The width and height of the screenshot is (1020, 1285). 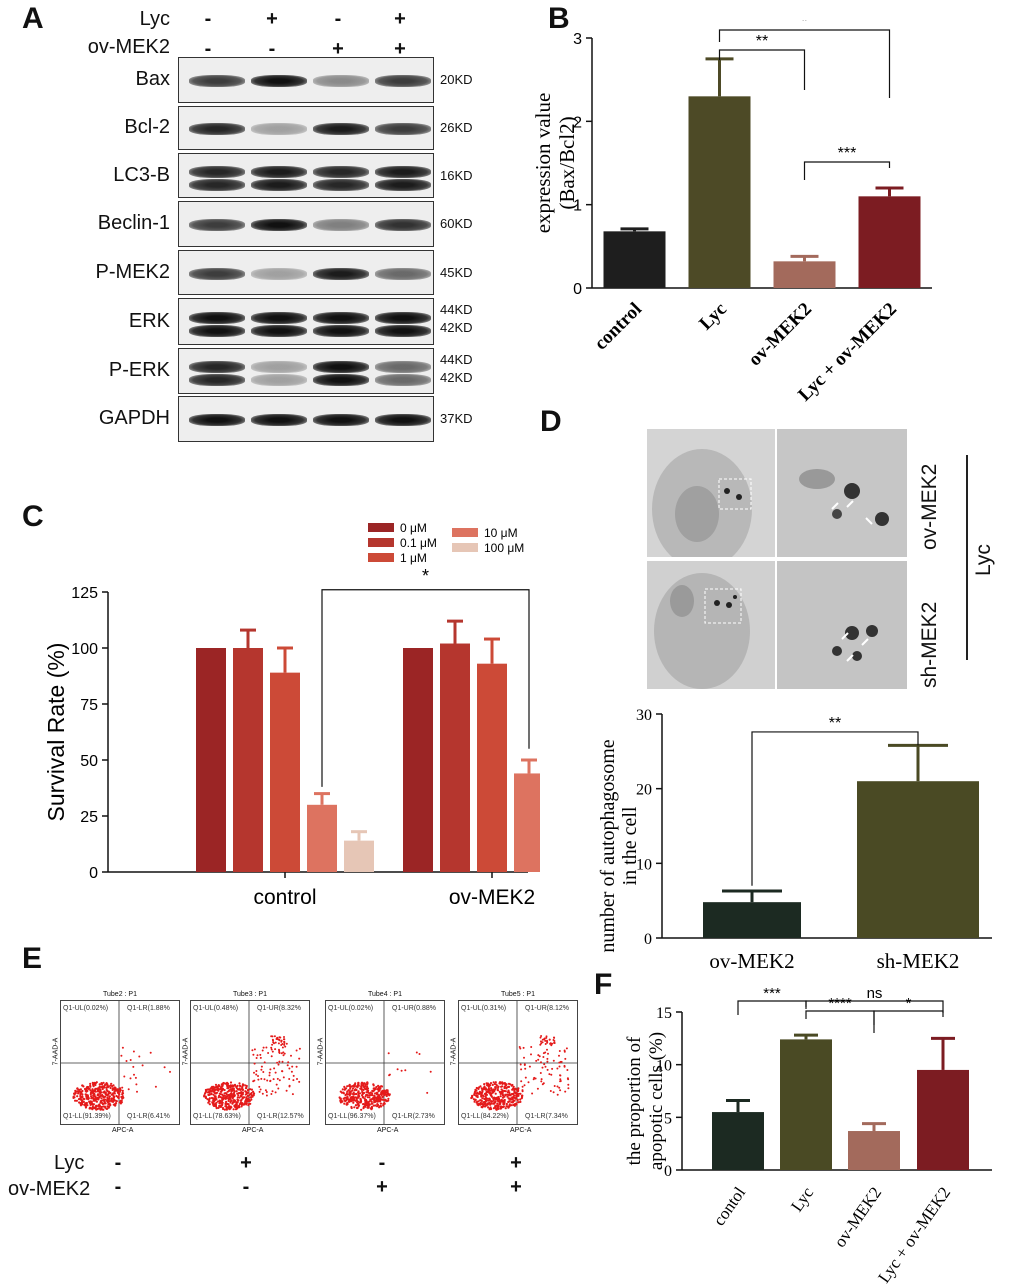 I want to click on em-image-ov-mek2-high, so click(x=842, y=493).